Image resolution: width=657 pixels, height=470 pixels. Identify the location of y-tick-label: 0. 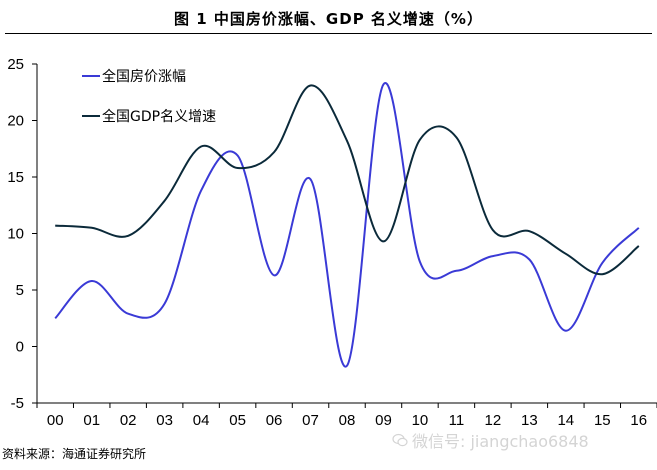
(20, 347).